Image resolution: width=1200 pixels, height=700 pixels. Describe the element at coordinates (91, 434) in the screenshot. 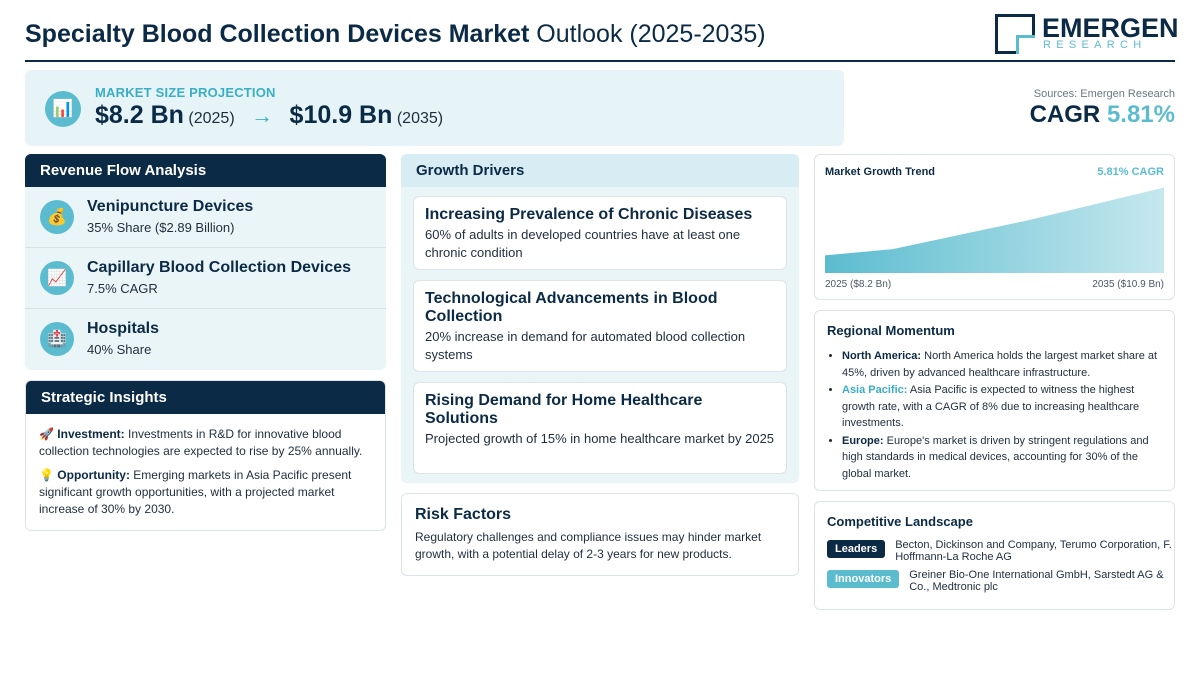

I see `insight-label: Investment:` at that location.